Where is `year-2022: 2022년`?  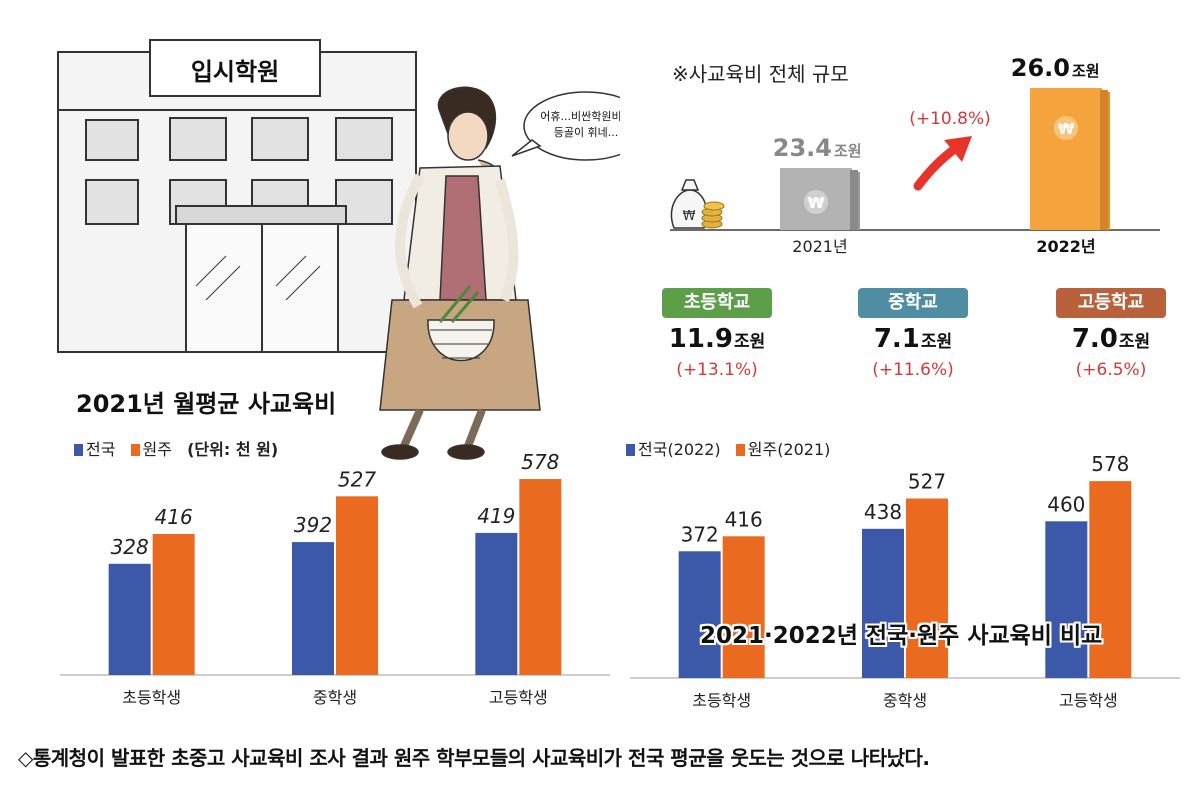
year-2022: 2022년 is located at coordinates (1065, 246).